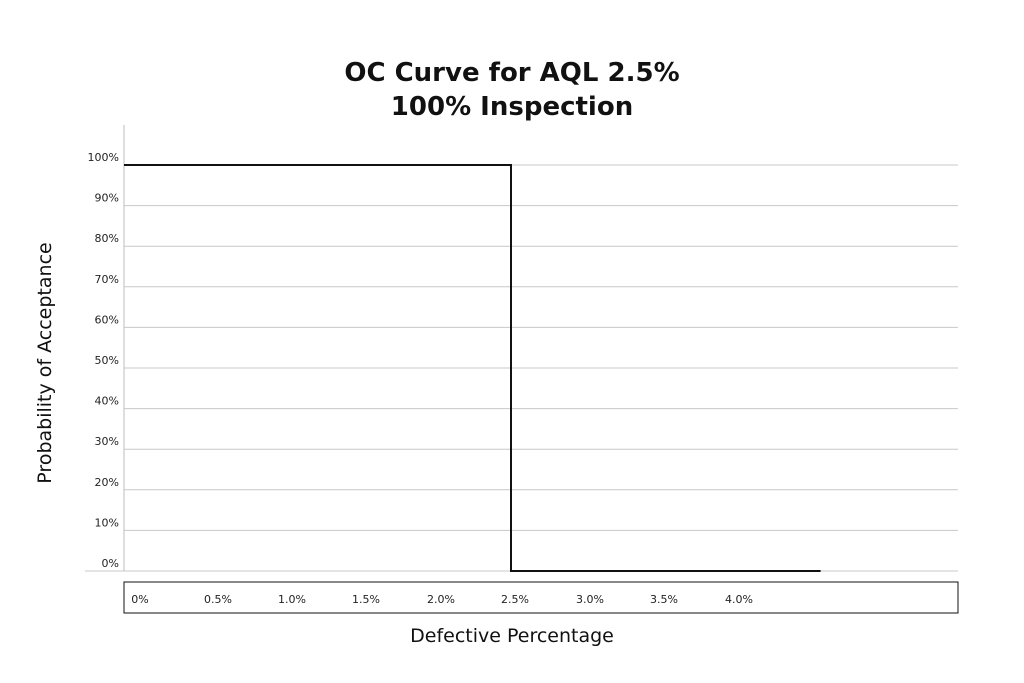 This screenshot has width=1024, height=683. I want to click on y-tick-label: 70%, so click(107, 279).